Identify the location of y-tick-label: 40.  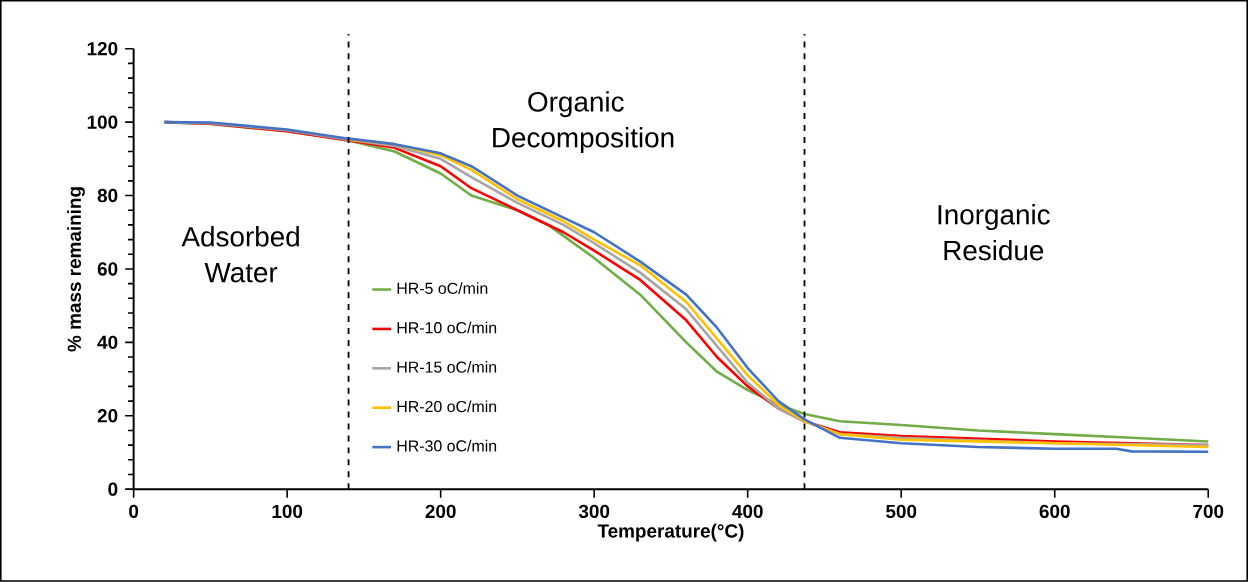
(107, 342).